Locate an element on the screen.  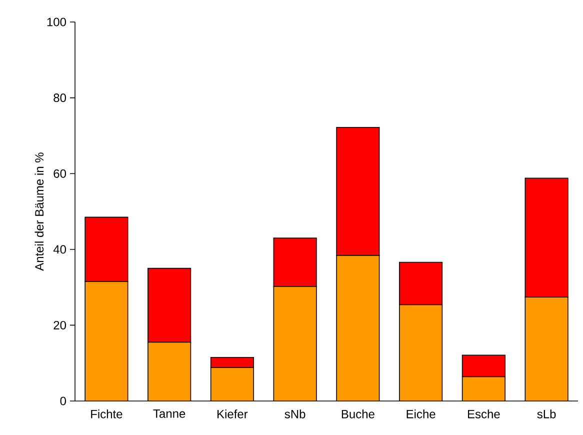
y-axis-title: Anteil der Bäume in % is located at coordinates (39, 211).